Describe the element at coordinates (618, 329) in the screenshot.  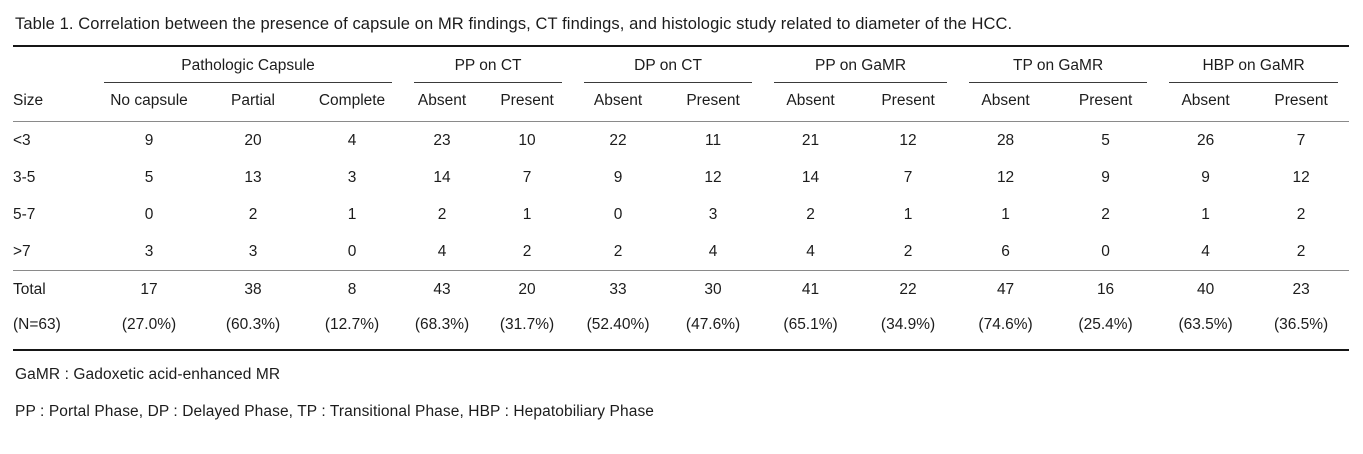
I see `cell: (52.40%)` at that location.